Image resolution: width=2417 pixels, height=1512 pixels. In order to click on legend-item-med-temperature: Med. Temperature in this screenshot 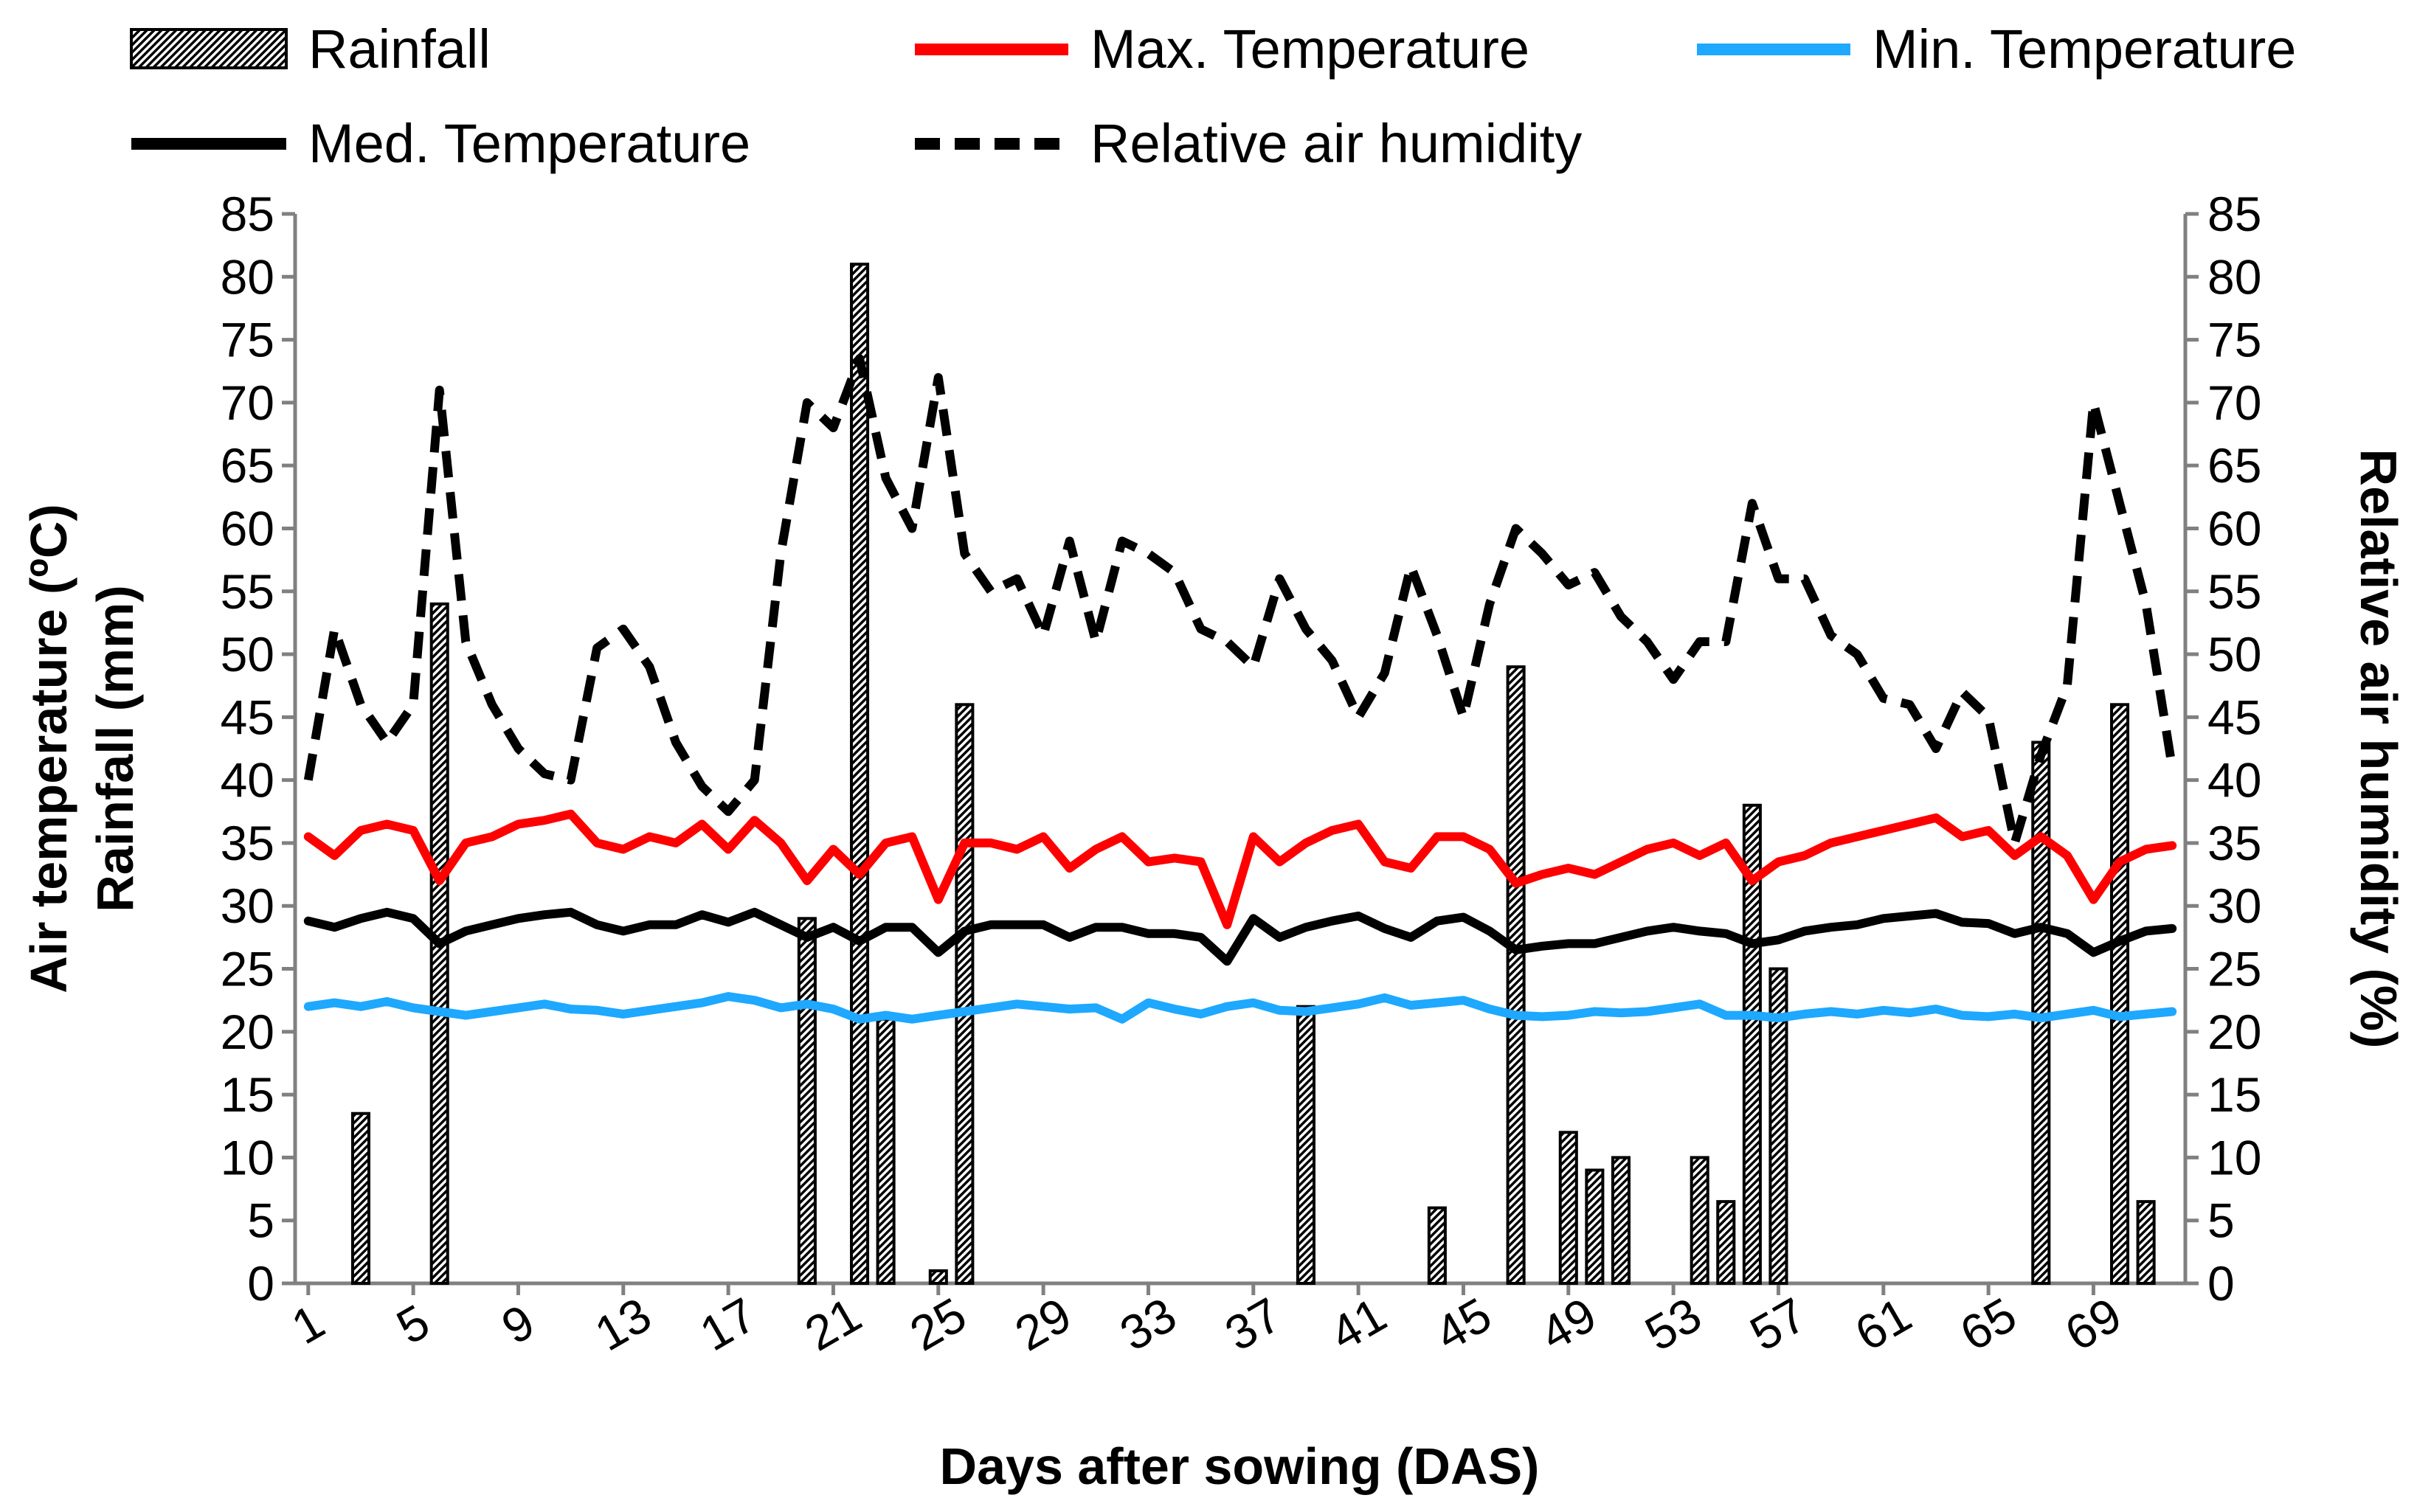, I will do `click(441, 143)`.